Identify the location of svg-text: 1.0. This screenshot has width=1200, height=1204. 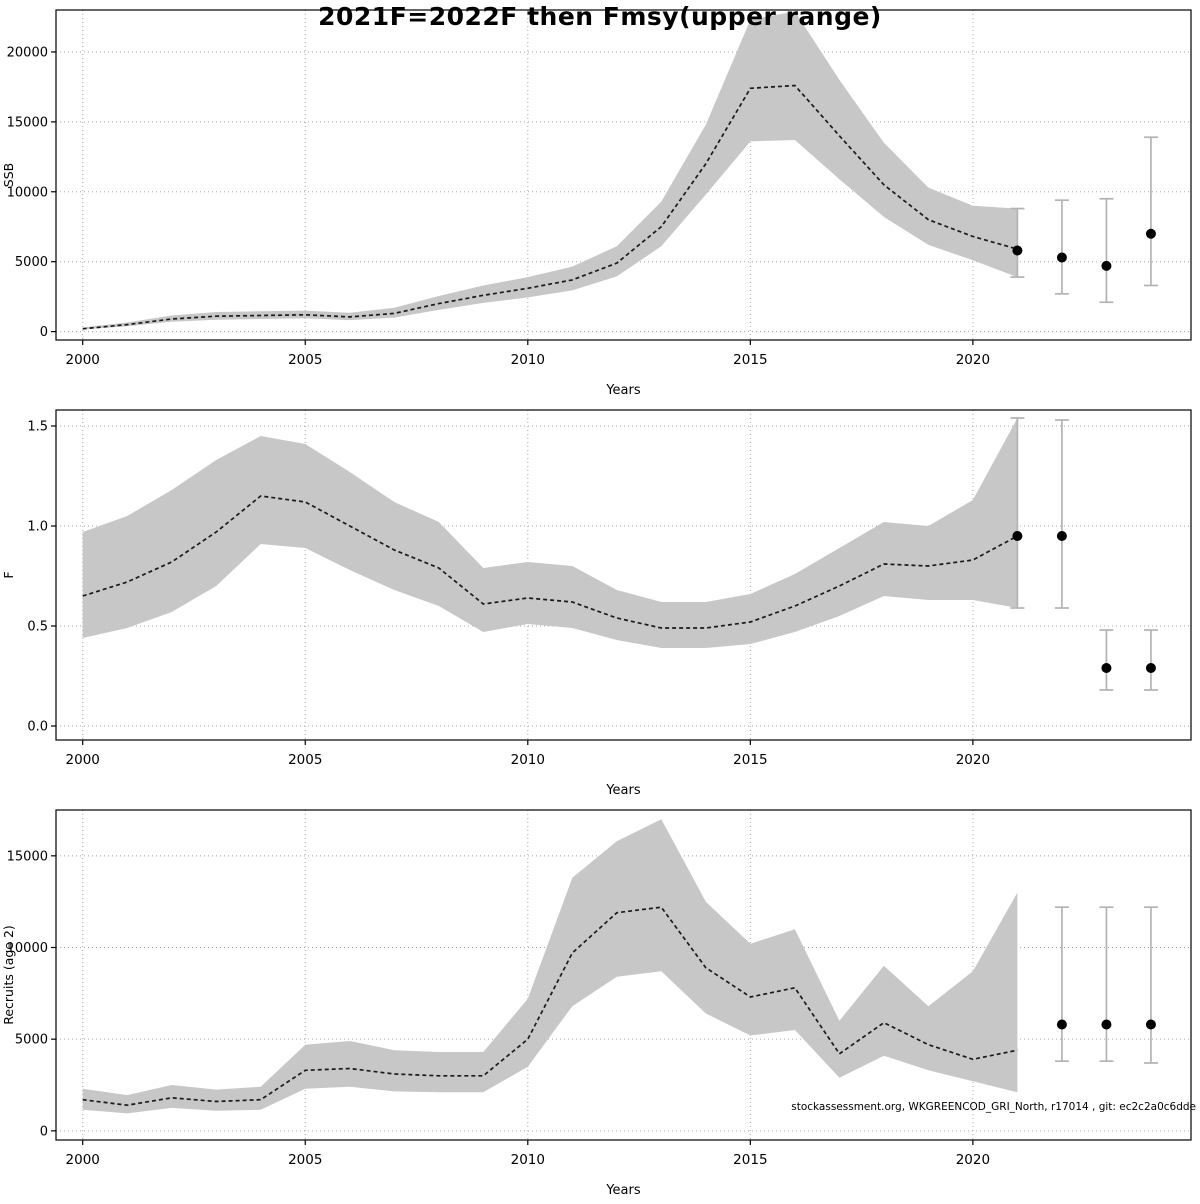
(37, 527).